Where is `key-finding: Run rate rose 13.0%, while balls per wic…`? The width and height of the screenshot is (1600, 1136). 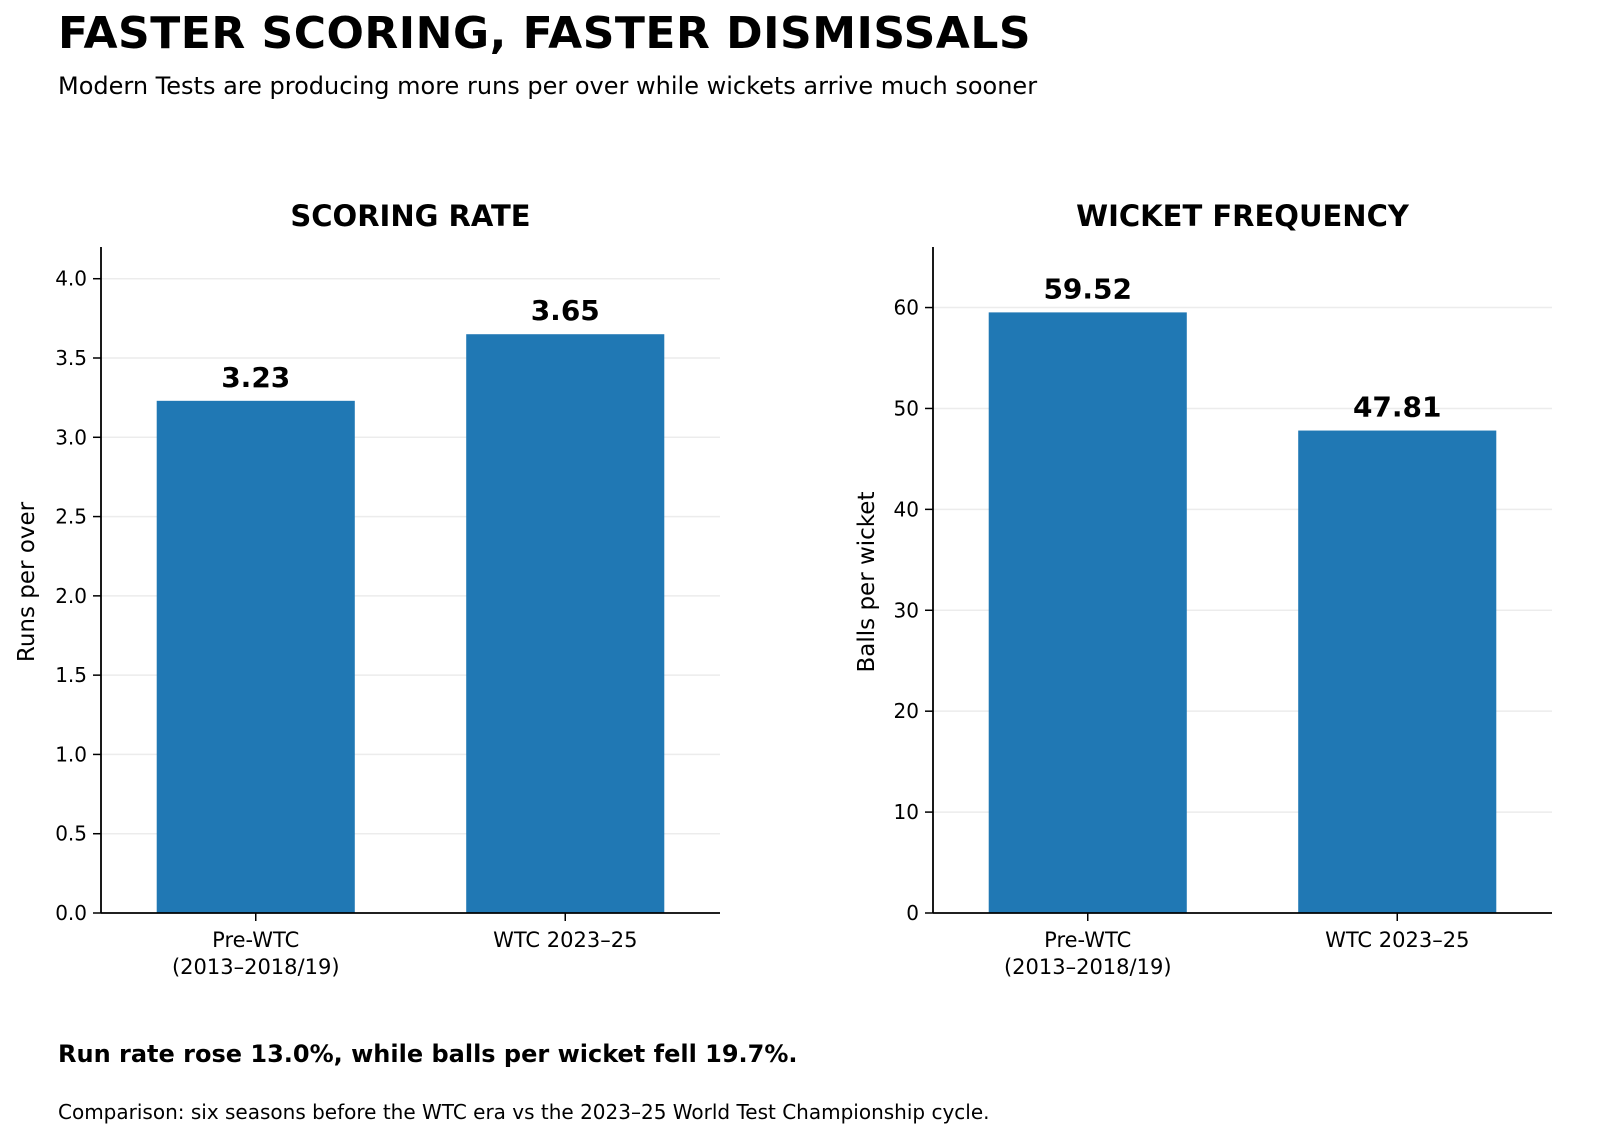
key-finding: Run rate rose 13.0%, while balls per wic… is located at coordinates (428, 1054).